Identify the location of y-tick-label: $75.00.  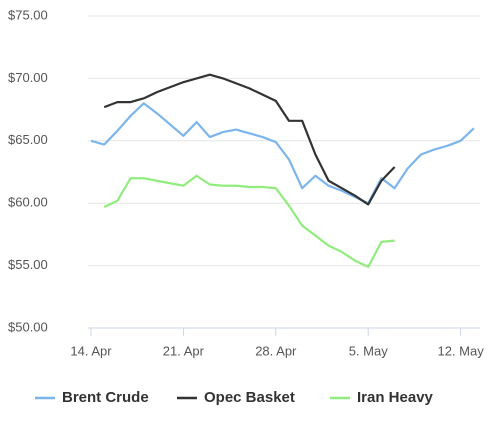
(28, 14).